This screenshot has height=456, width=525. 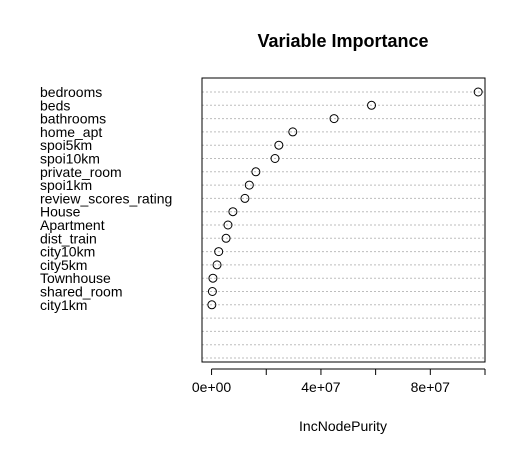 What do you see at coordinates (343, 426) in the screenshot?
I see `x-axis-label: IncNodePurity` at bounding box center [343, 426].